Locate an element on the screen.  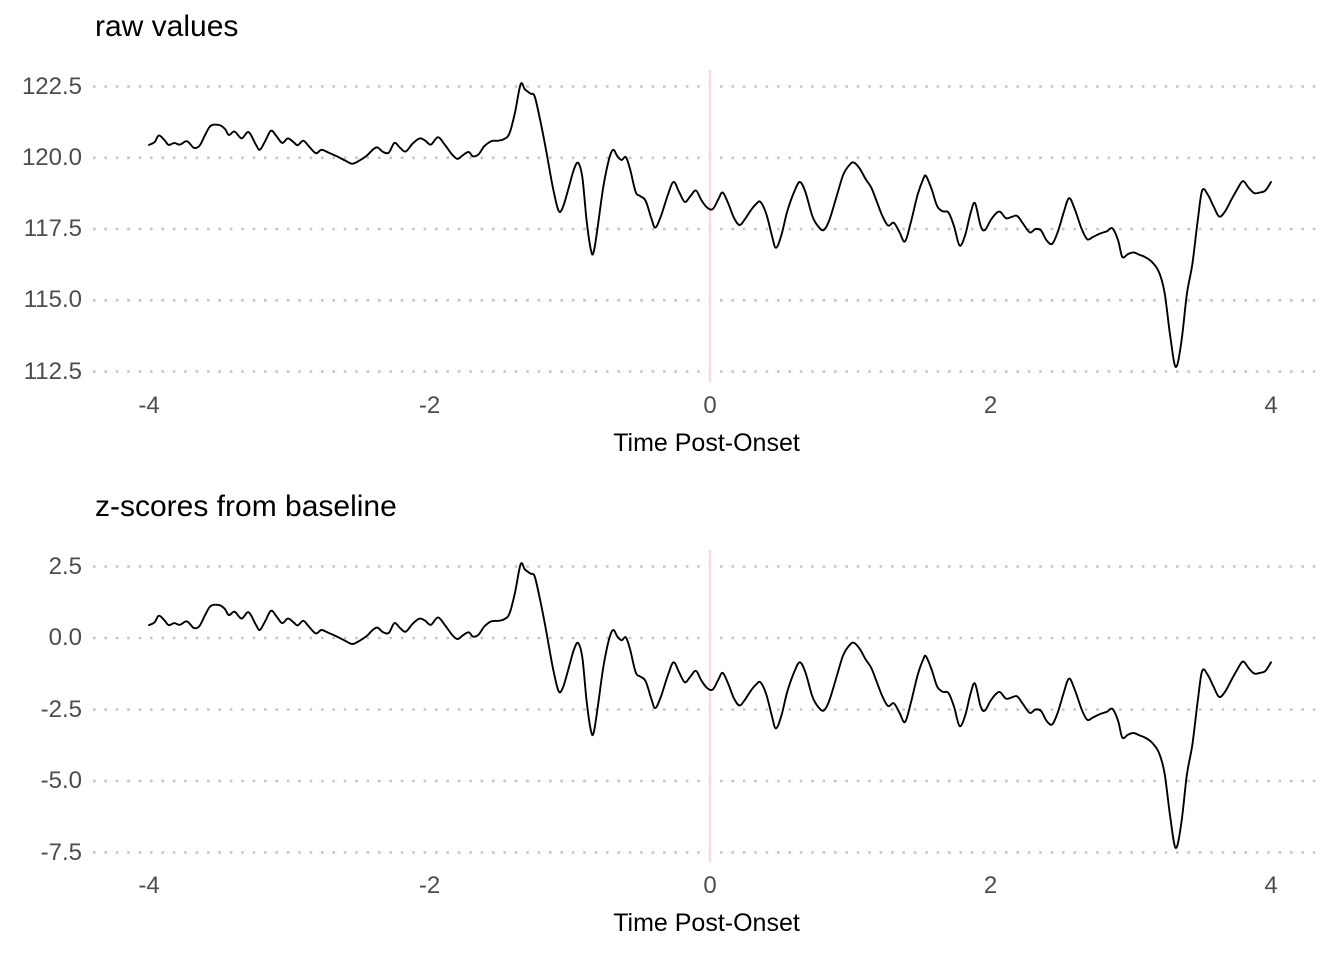
y-tick-label: -2.5 is located at coordinates (61, 709).